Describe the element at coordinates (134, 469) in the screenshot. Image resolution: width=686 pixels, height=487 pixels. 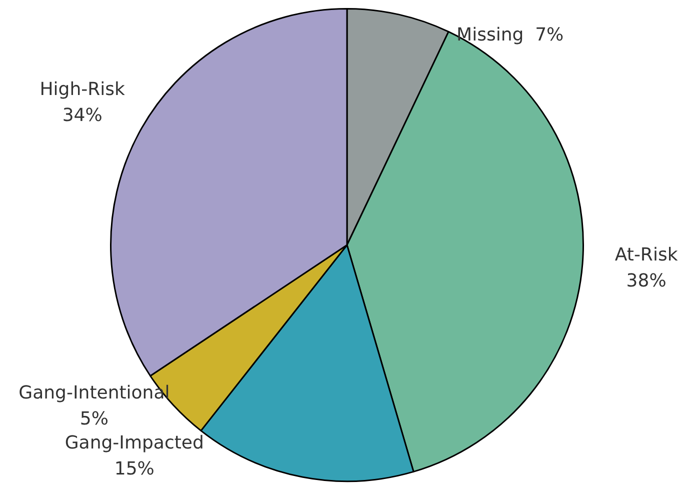
I see `data-label: 15%` at that location.